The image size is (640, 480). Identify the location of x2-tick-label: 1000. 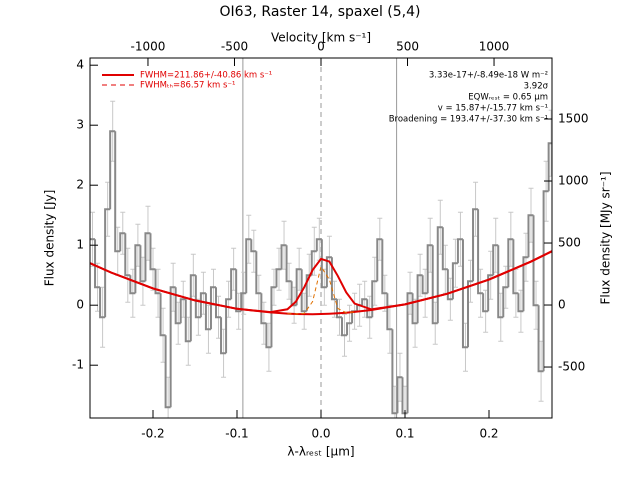
(494, 47).